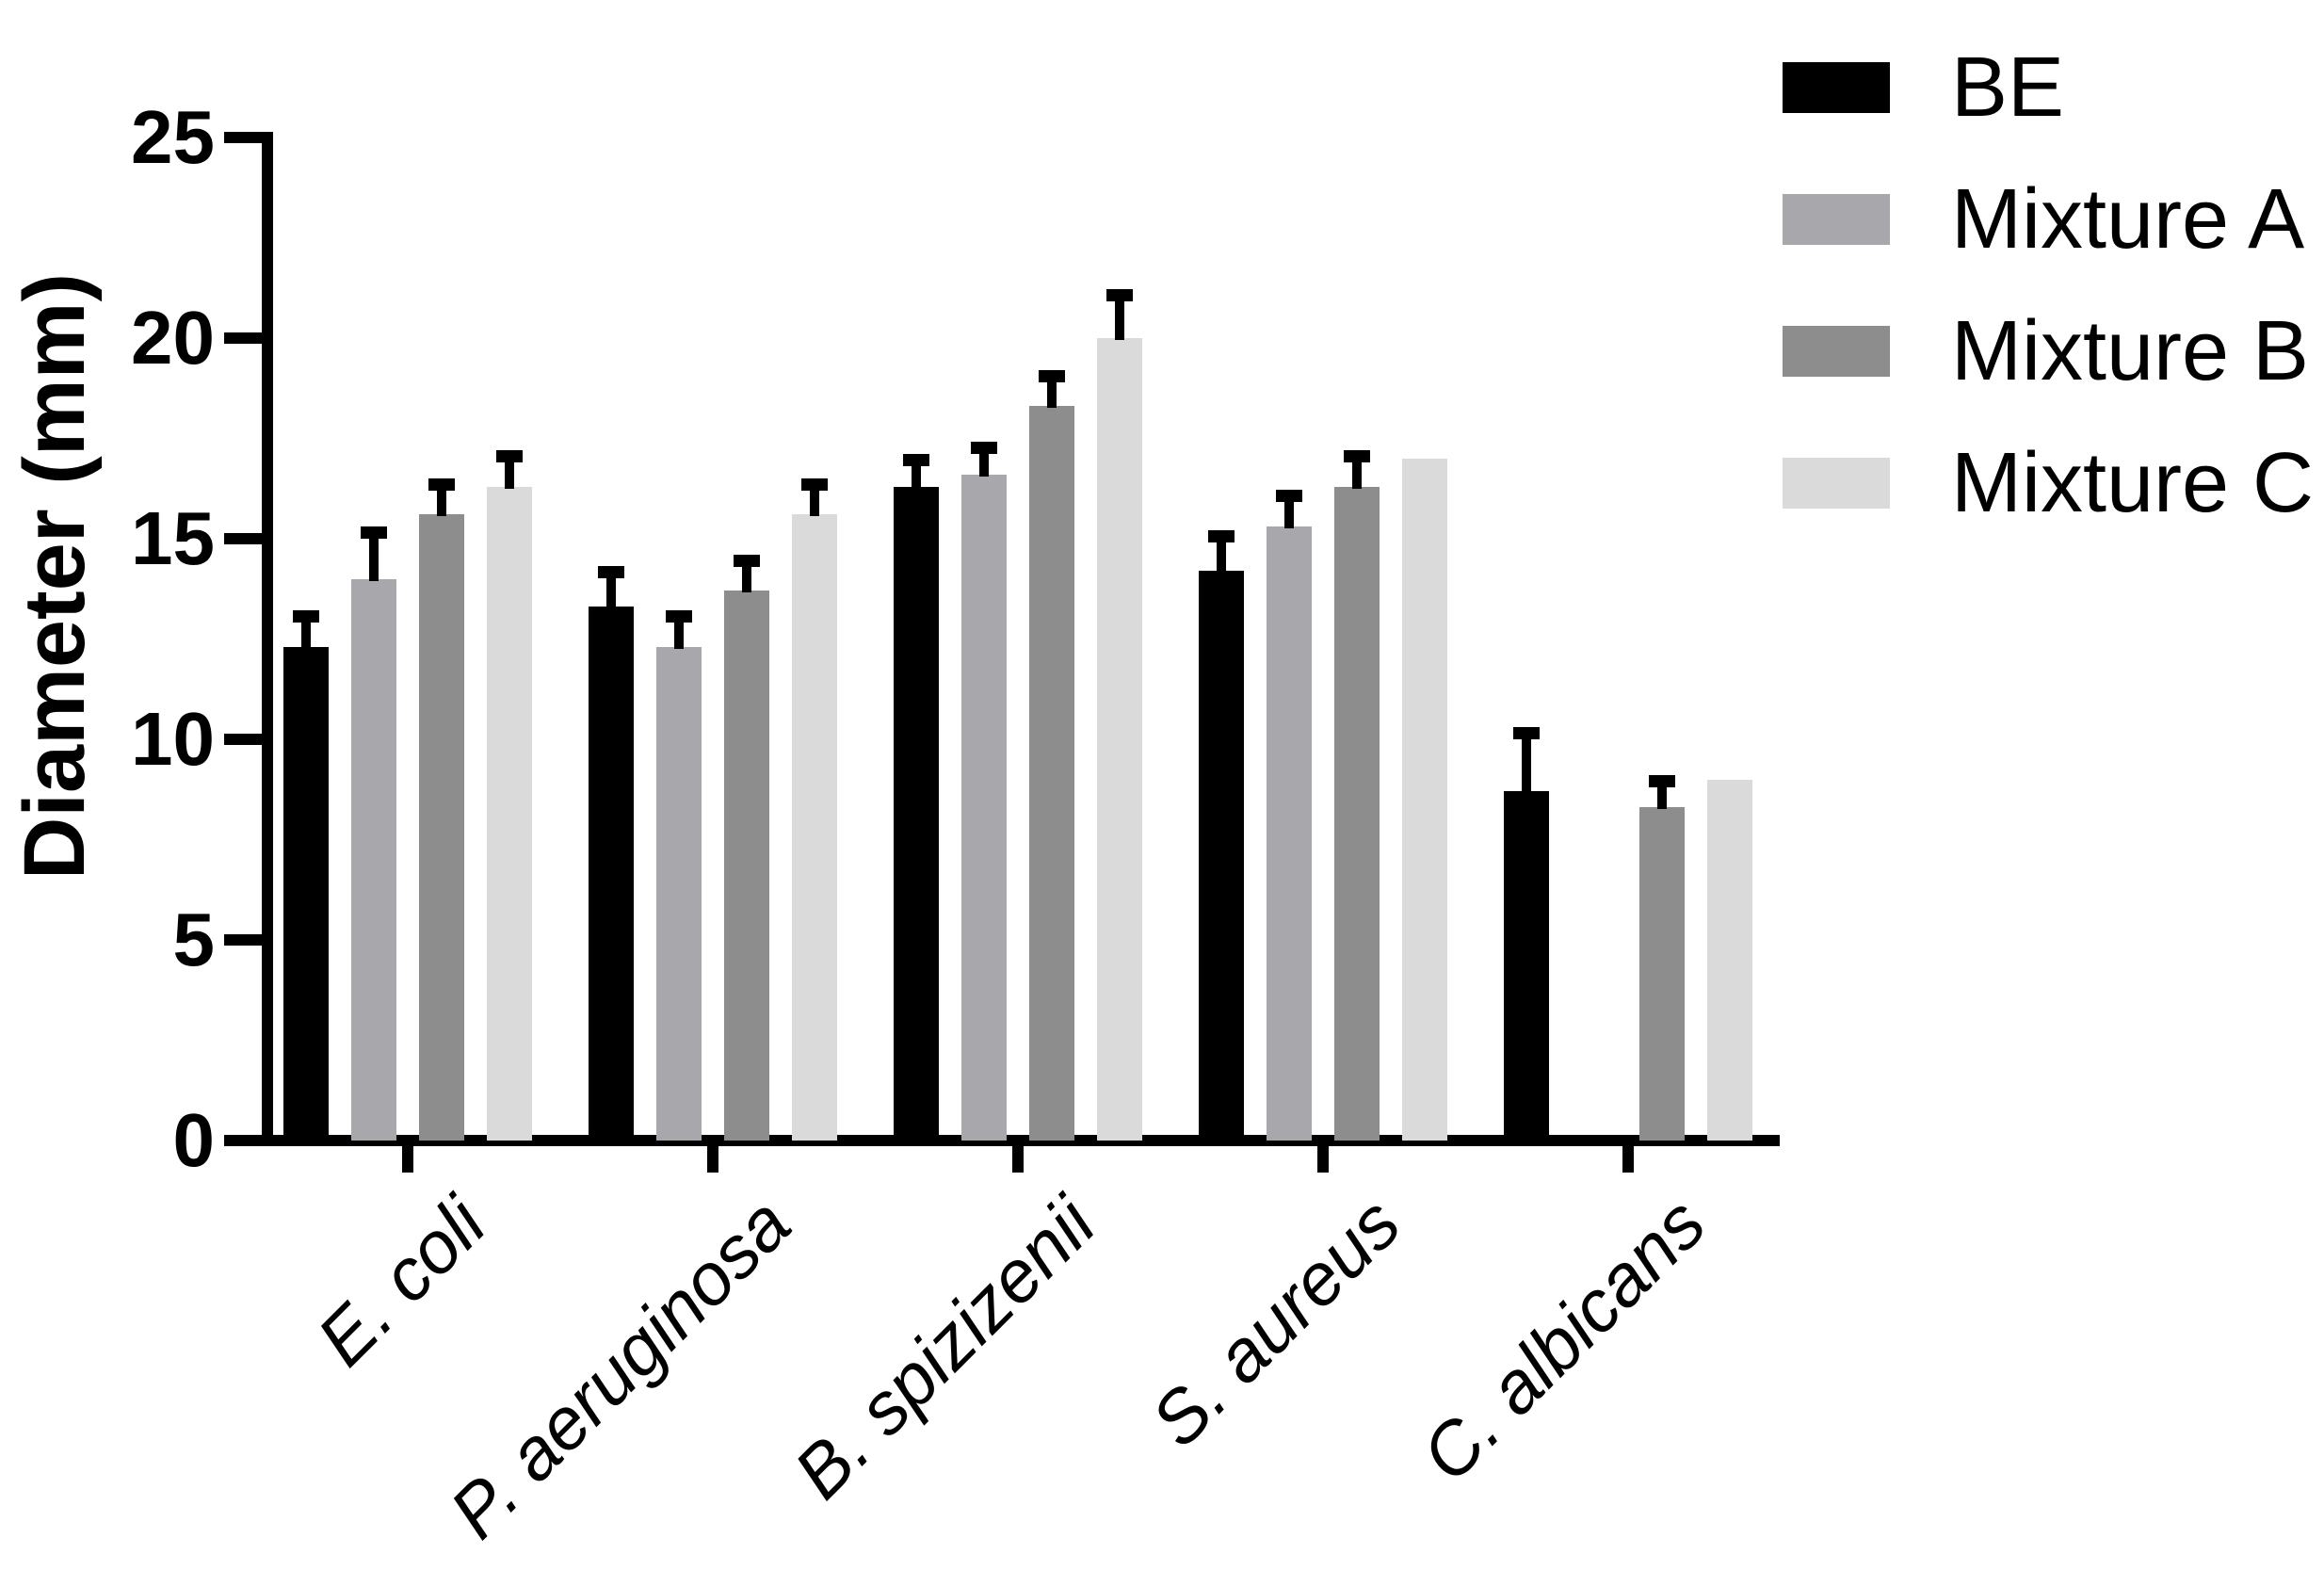 The height and width of the screenshot is (1586, 2324). What do you see at coordinates (173, 137) in the screenshot?
I see `y-tick-label: 25` at bounding box center [173, 137].